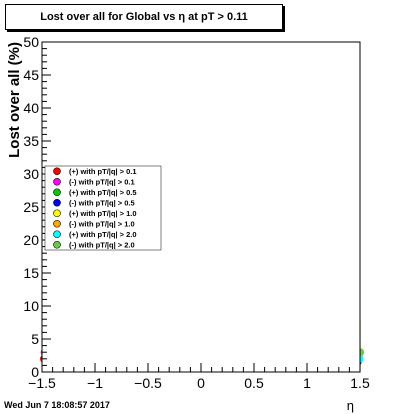 This screenshot has width=400, height=414. What do you see at coordinates (31, 273) in the screenshot?
I see `y-tick-label: 15` at bounding box center [31, 273].